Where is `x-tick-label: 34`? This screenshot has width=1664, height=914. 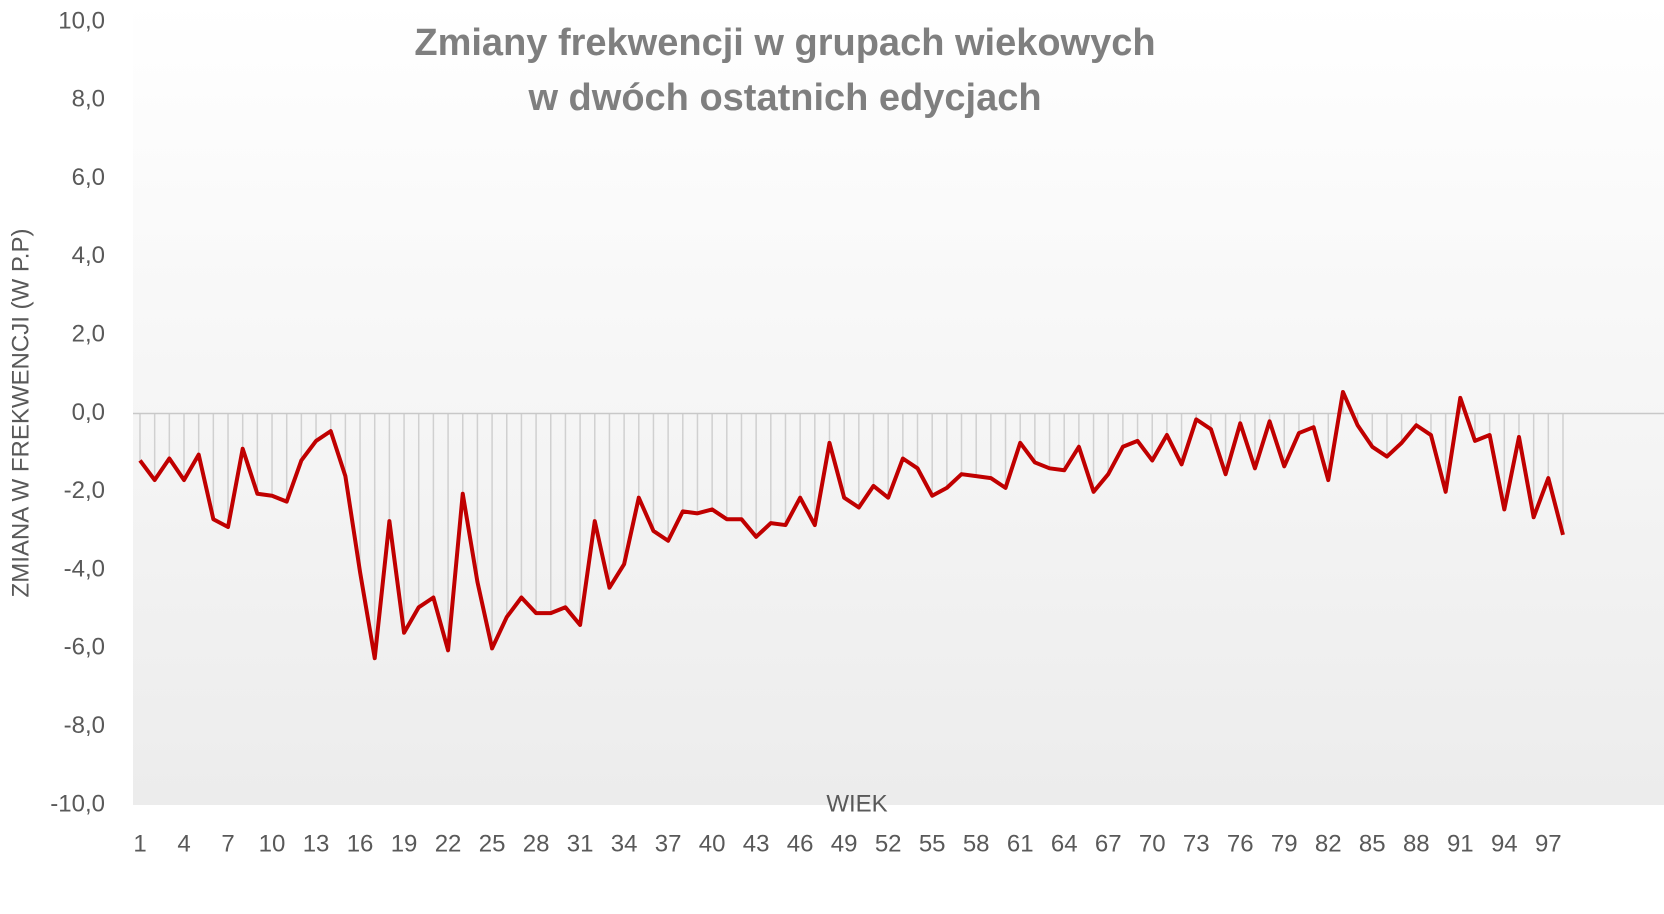
x-tick-label: 34 is located at coordinates (624, 843).